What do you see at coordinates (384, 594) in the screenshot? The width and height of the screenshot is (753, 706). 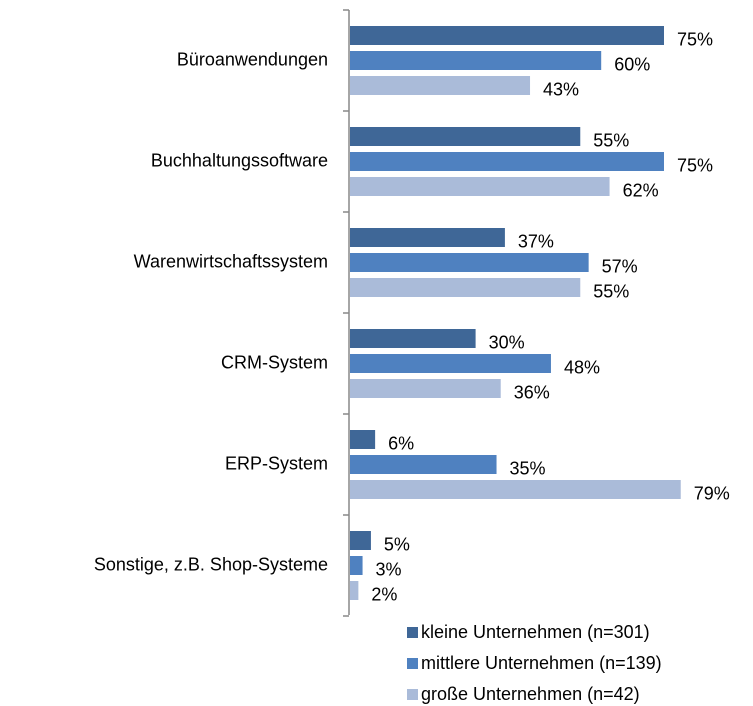 I see `value-label: 2%` at bounding box center [384, 594].